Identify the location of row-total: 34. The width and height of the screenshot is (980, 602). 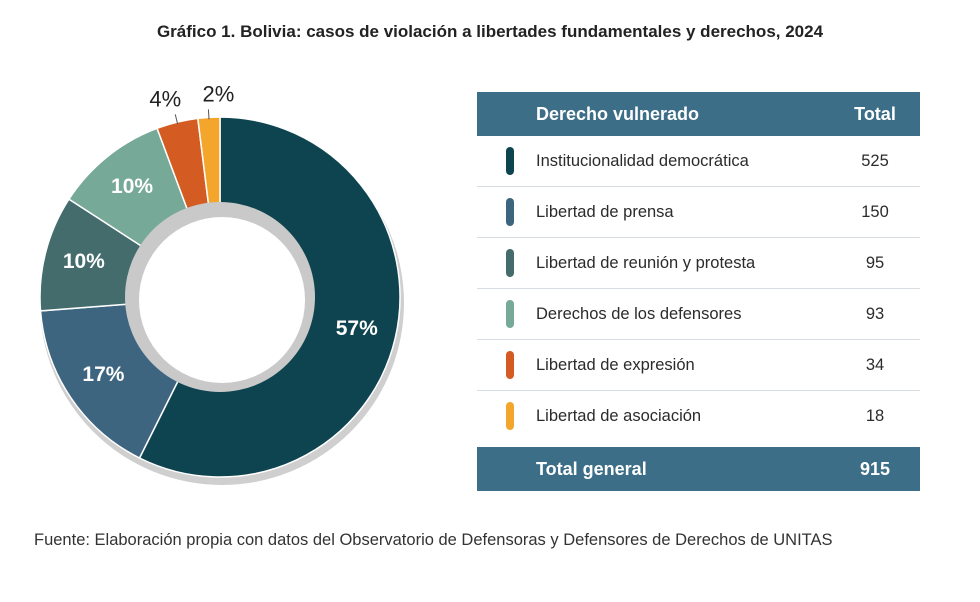
(875, 364).